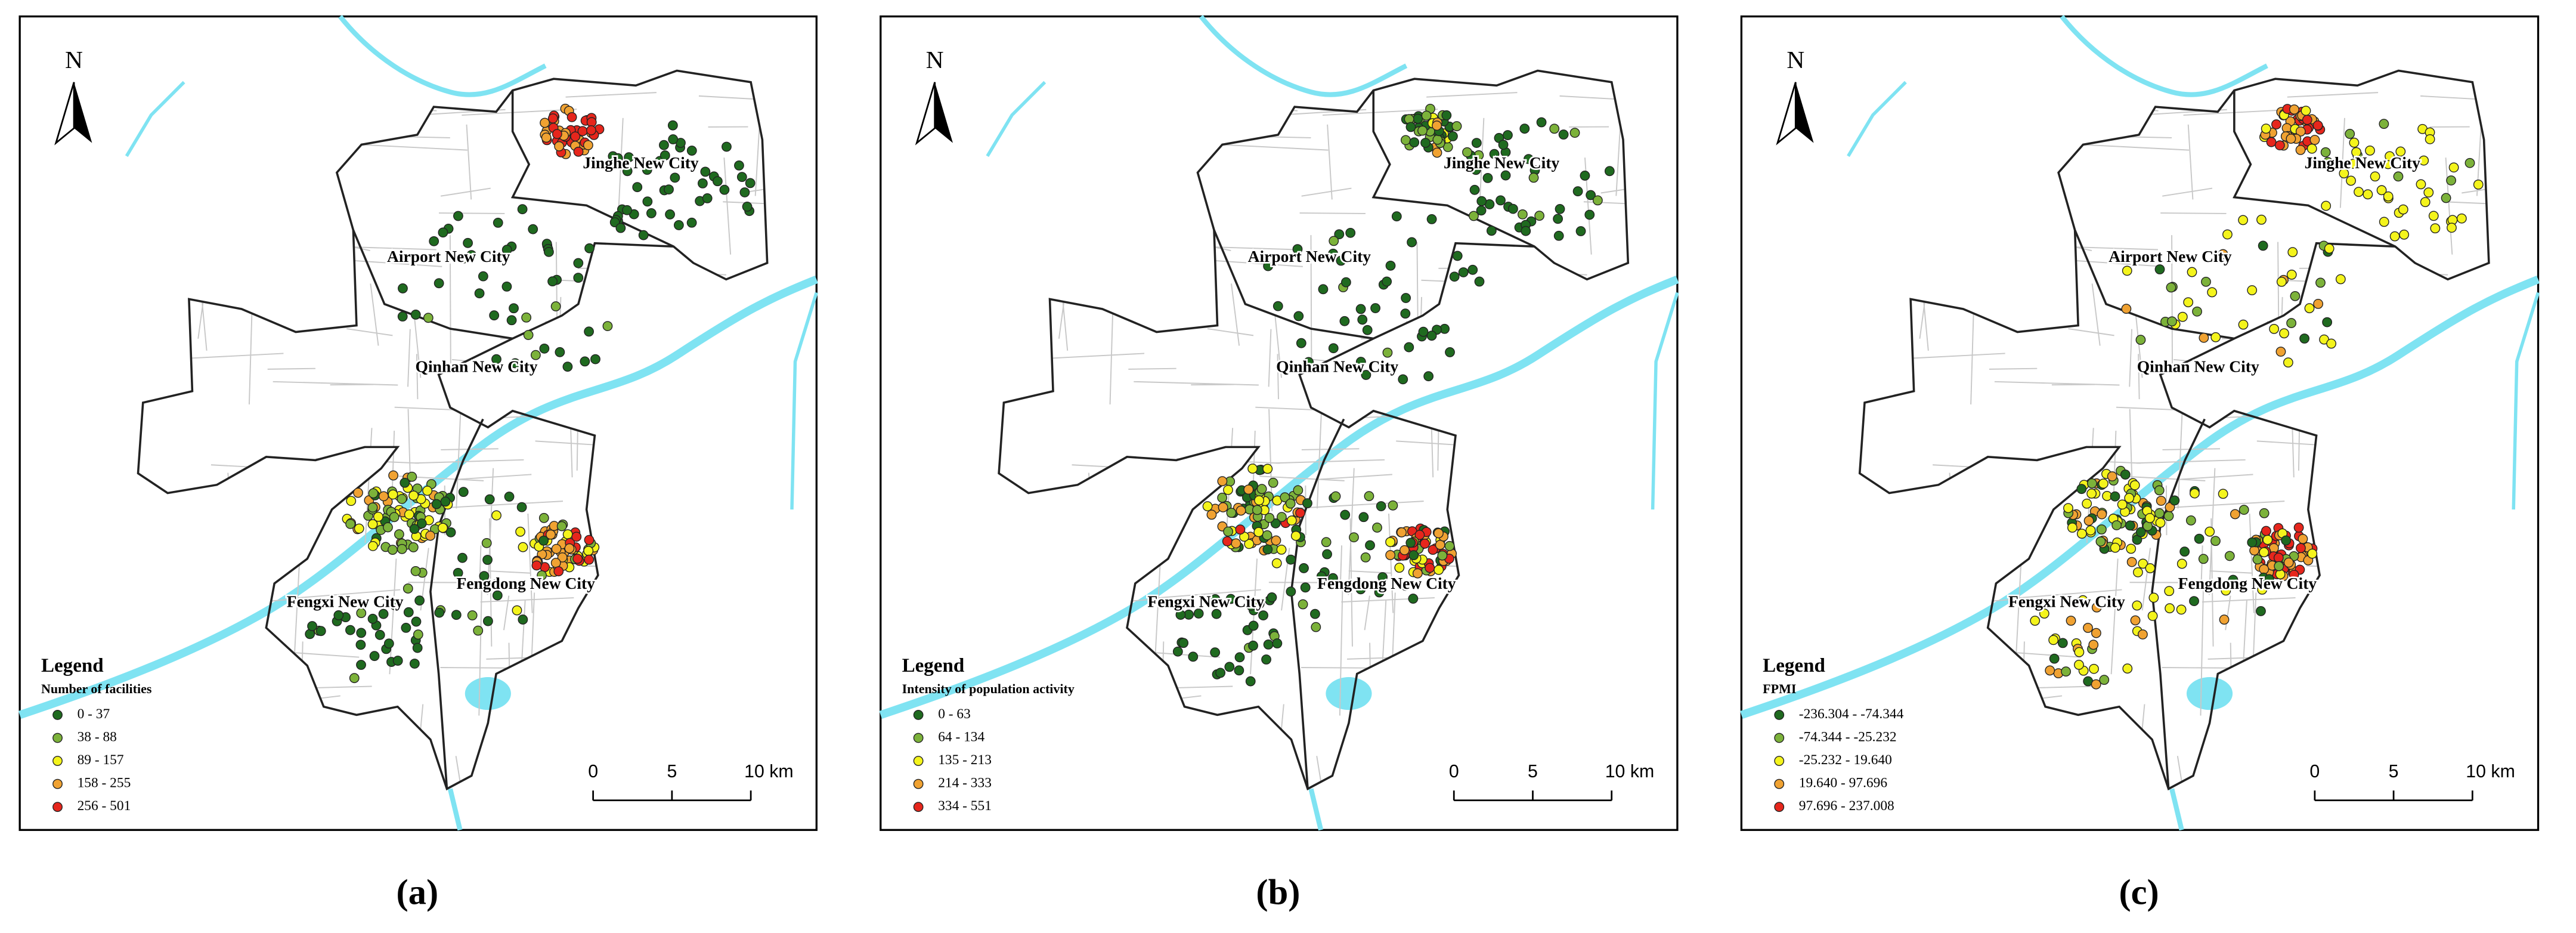 The width and height of the screenshot is (2576, 933). Describe the element at coordinates (961, 737) in the screenshot. I see `legend-label: 64 - 134` at that location.